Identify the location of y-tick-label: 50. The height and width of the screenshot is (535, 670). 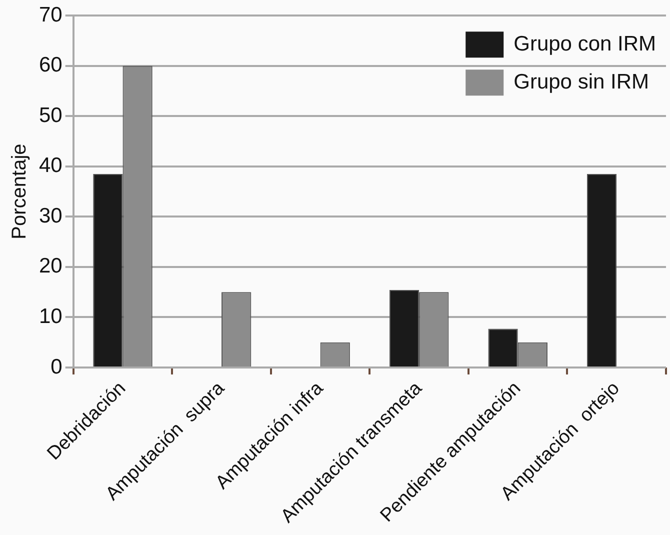
(50, 115).